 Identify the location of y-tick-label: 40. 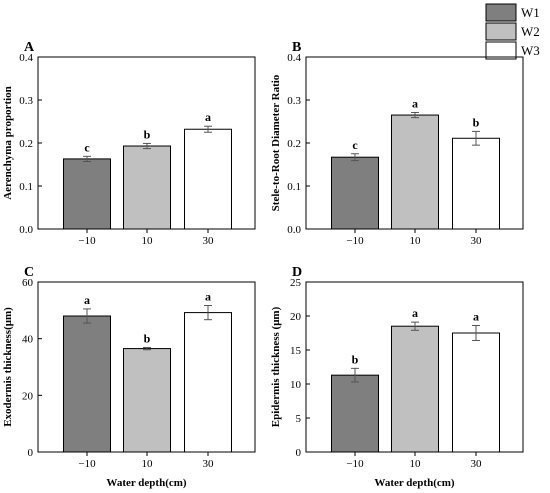
(28, 340).